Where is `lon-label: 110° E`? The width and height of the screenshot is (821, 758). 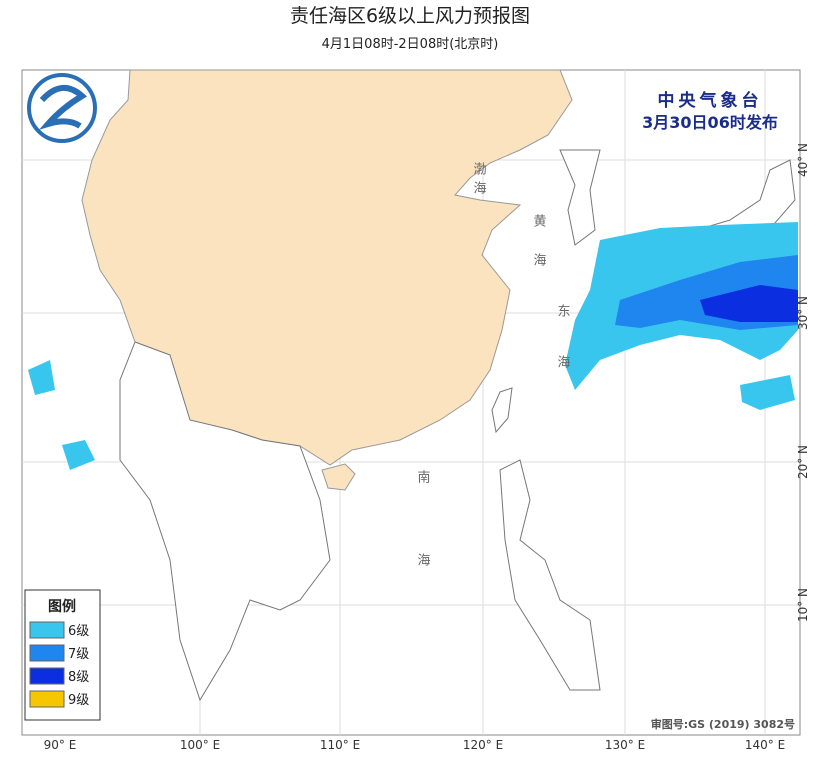
lon-label: 110° E is located at coordinates (340, 745).